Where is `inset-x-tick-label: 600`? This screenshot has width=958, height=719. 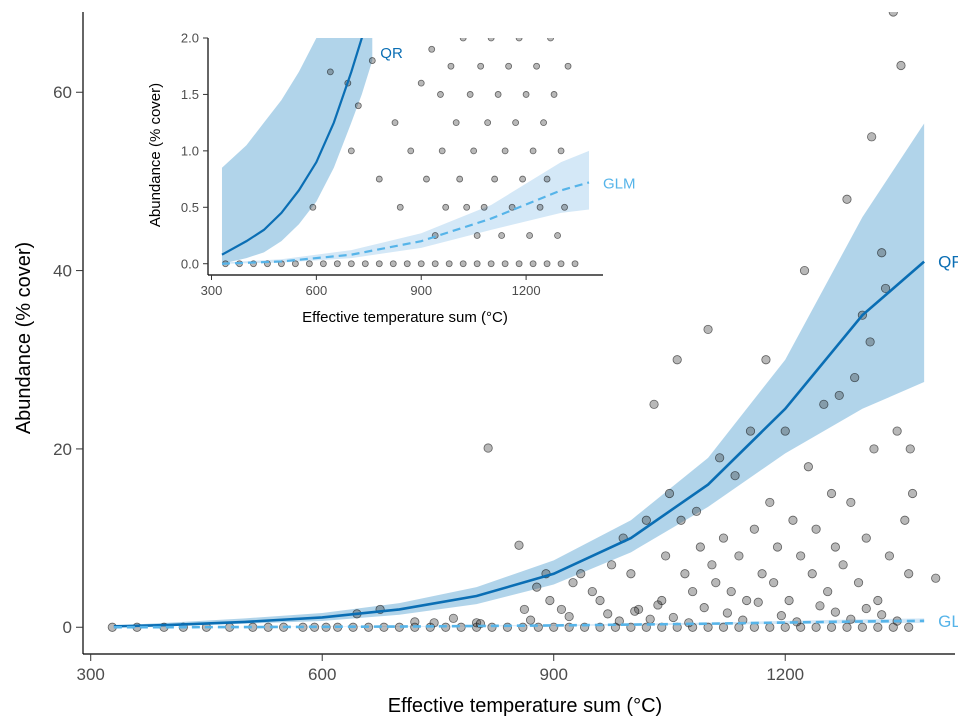 inset-x-tick-label: 600 is located at coordinates (317, 290).